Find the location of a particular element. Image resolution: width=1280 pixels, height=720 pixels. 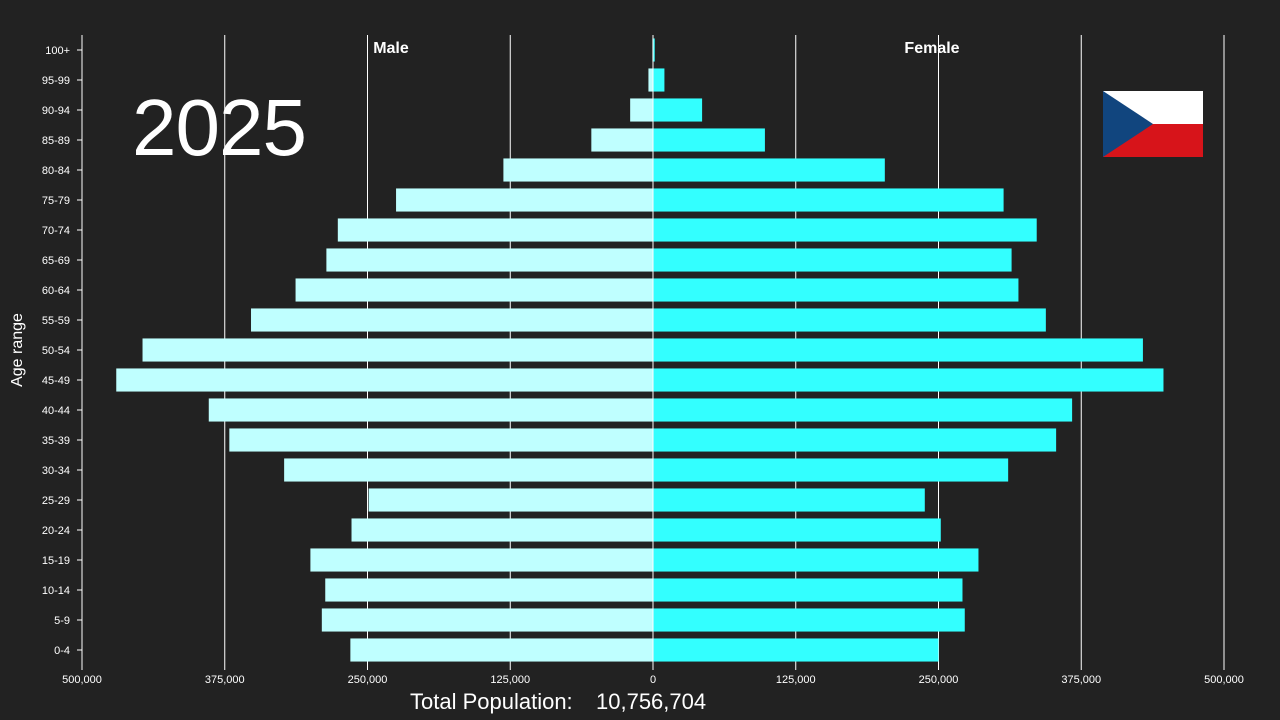

y-tick-label: 20-24 is located at coordinates (56, 531).